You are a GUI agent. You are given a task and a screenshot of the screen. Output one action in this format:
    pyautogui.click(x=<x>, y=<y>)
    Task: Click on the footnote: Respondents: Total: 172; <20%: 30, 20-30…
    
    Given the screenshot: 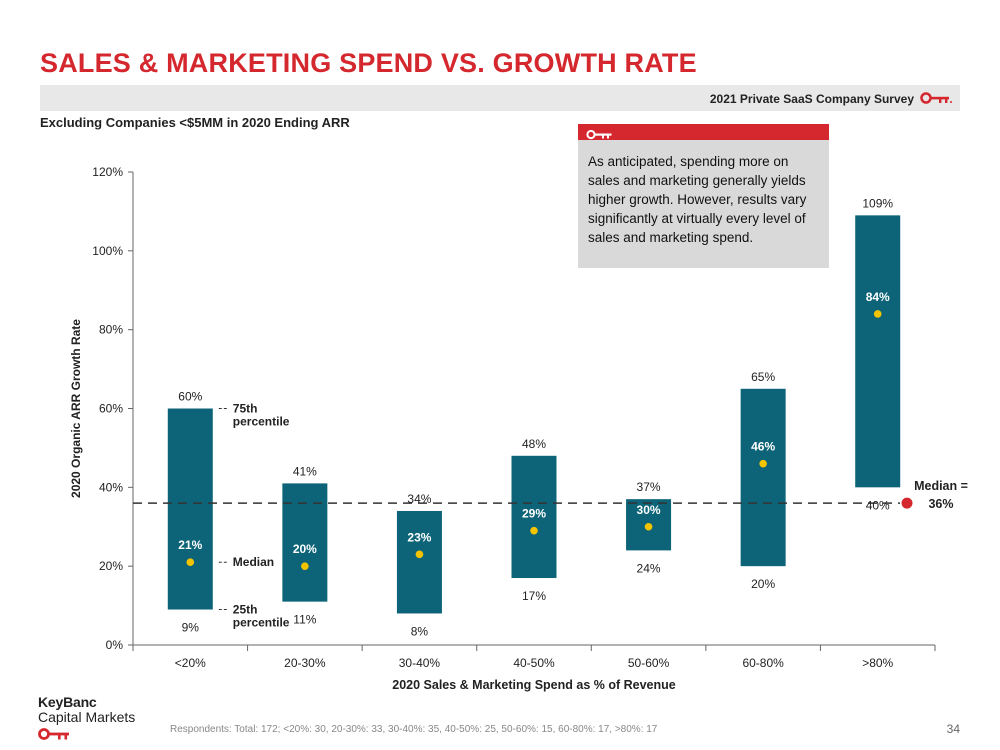 What is the action you would take?
    pyautogui.click(x=414, y=729)
    